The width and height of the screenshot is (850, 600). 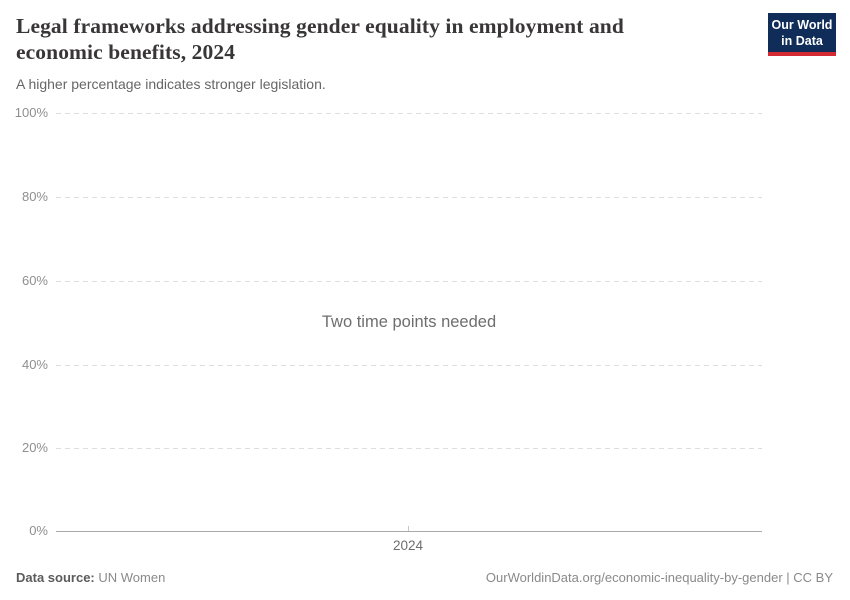 What do you see at coordinates (55, 577) in the screenshot?
I see `data-source-label: Data source:` at bounding box center [55, 577].